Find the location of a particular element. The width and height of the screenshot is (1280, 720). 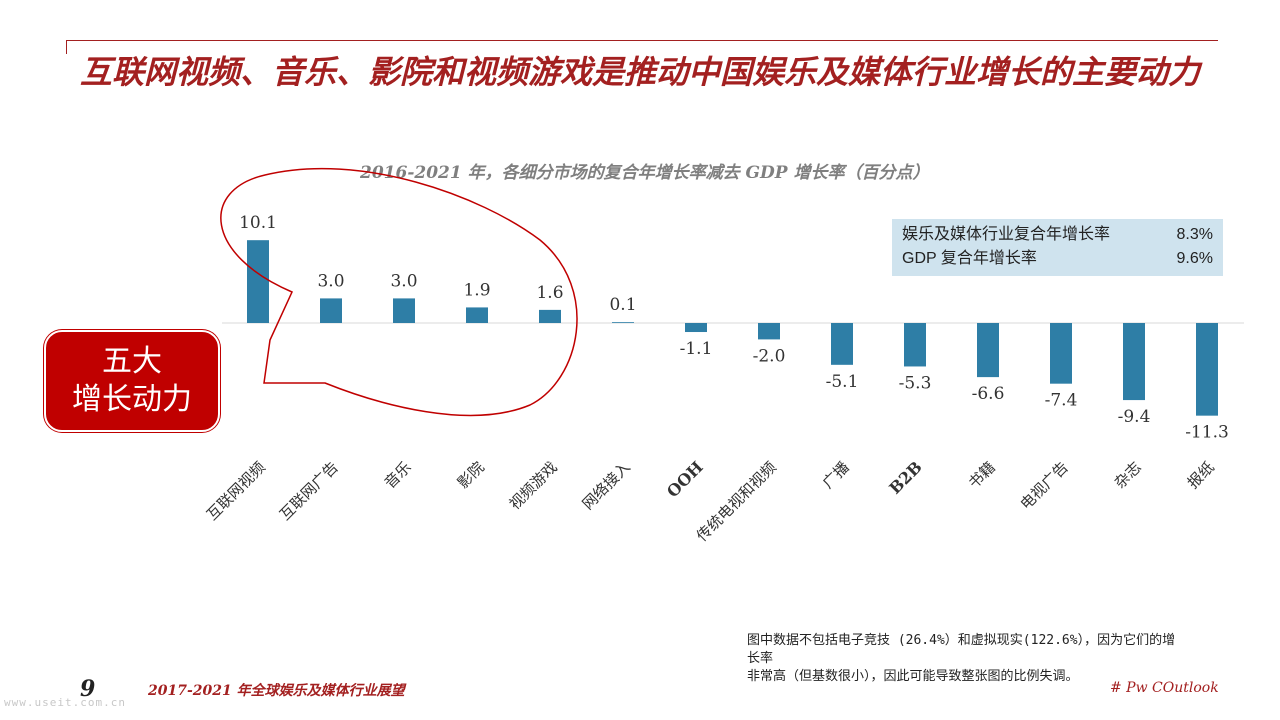

data-label: -9.4 is located at coordinates (1134, 417).